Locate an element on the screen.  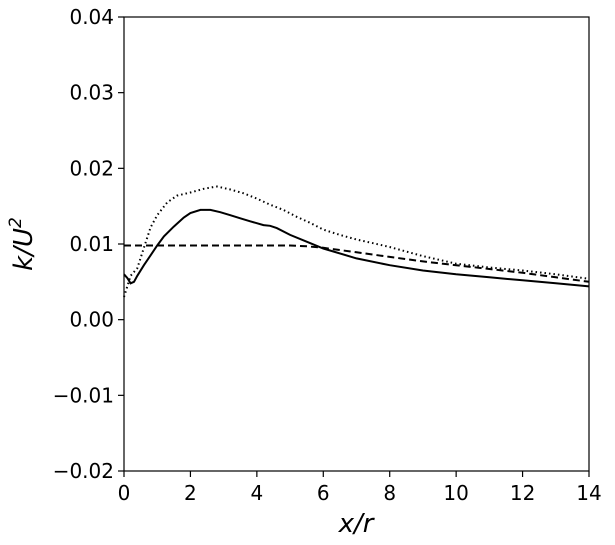
x-tick-label: 0 is located at coordinates (124, 493).